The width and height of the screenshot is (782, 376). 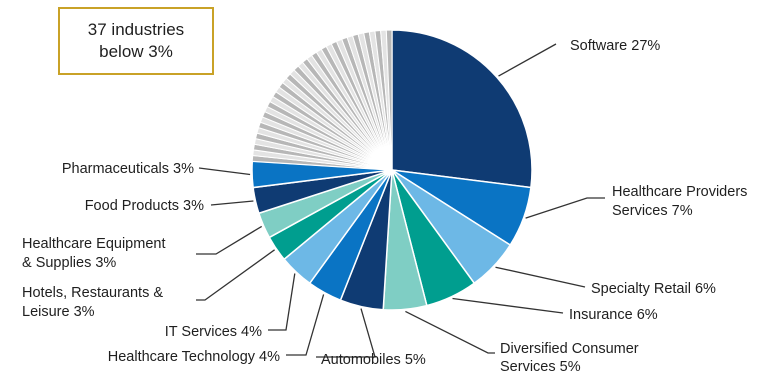 I want to click on label-hotels-restaurants-line2: Leisure 3%, so click(x=58, y=312).